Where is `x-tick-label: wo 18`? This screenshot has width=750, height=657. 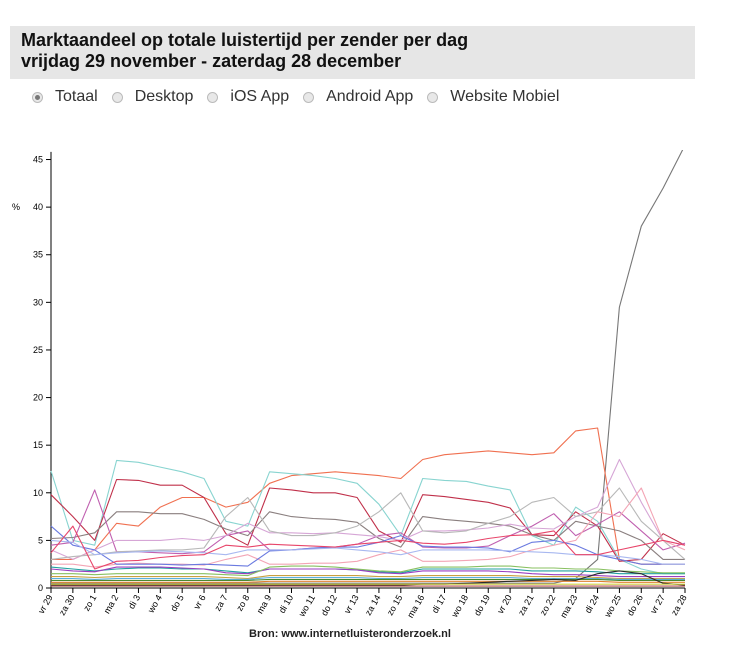 x-tick-label: wo 18 is located at coordinates (459, 606).